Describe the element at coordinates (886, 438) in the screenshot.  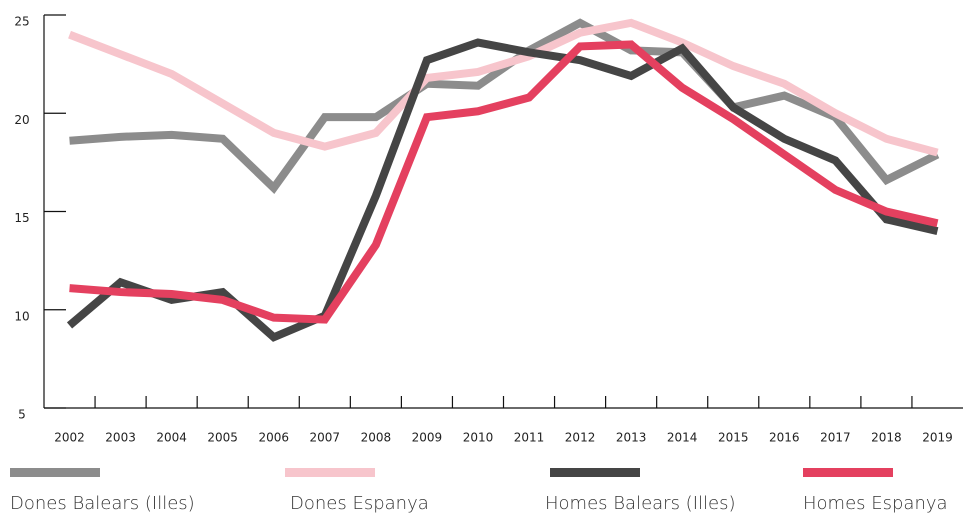
I see `x-tick-label: 2018` at that location.